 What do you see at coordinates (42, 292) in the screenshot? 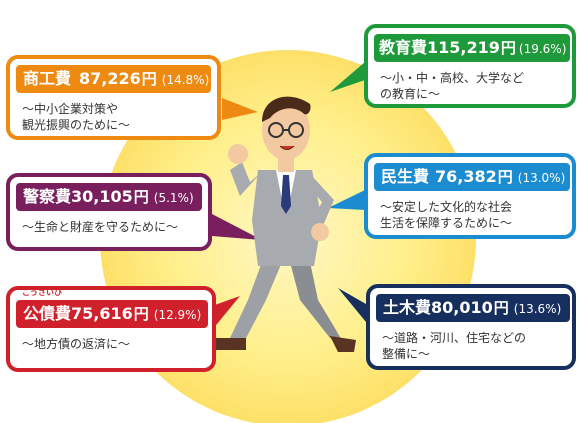
I see `debt-ruby: こうさいひ` at bounding box center [42, 292].